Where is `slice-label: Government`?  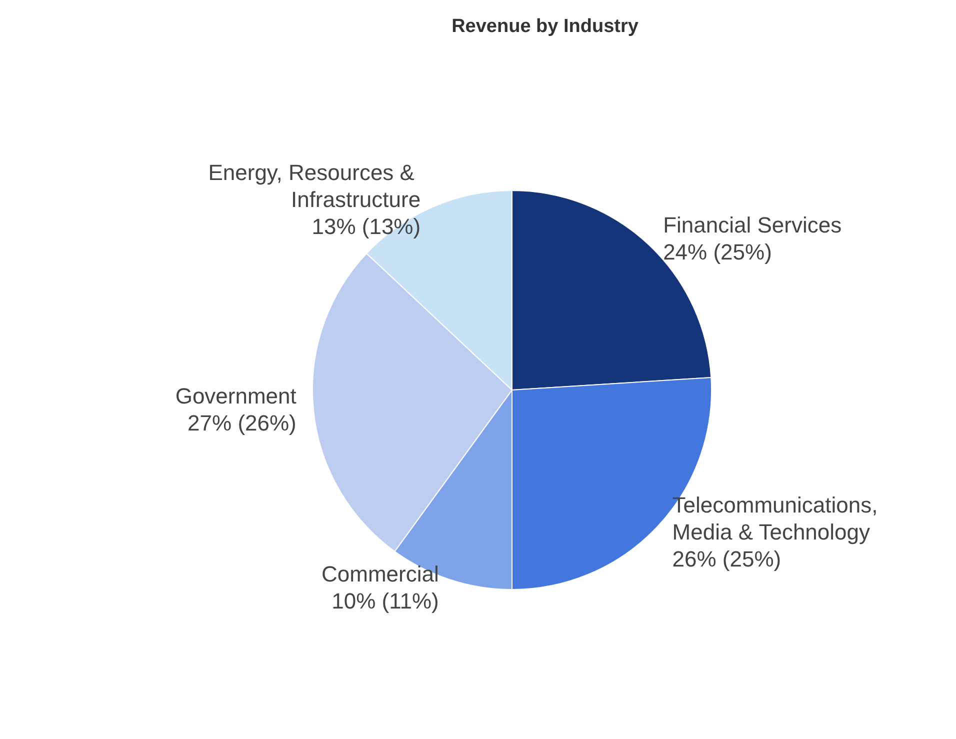
slice-label: Government is located at coordinates (235, 396).